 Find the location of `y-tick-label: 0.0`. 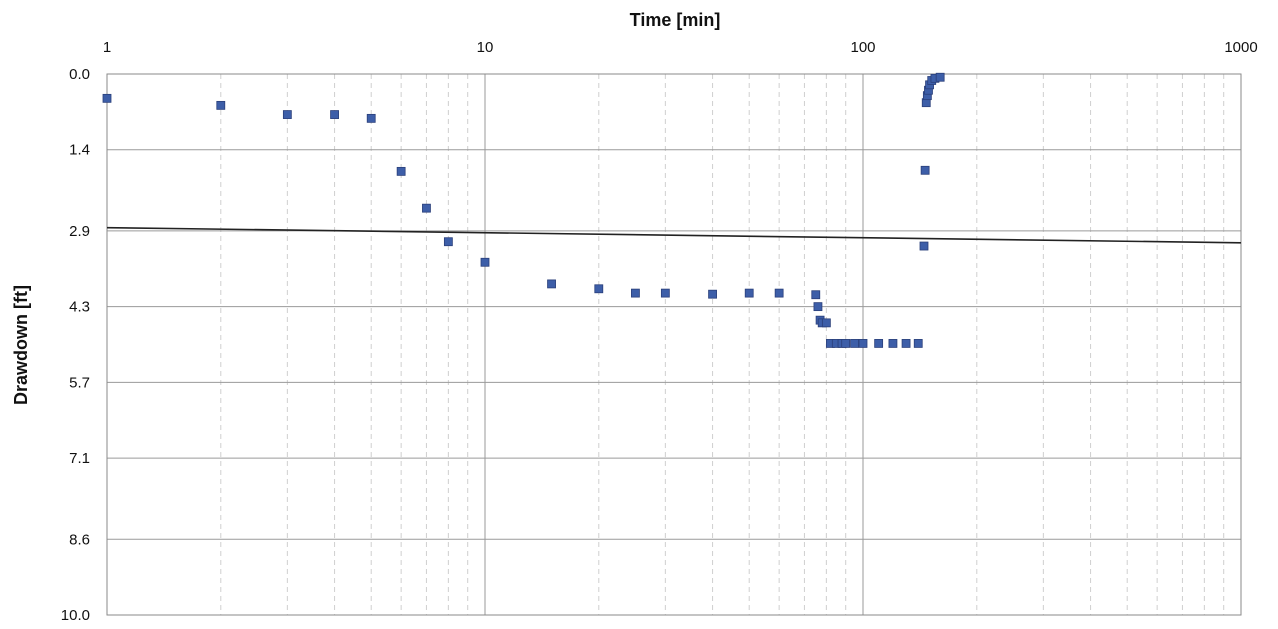

y-tick-label: 0.0 is located at coordinates (79, 74).